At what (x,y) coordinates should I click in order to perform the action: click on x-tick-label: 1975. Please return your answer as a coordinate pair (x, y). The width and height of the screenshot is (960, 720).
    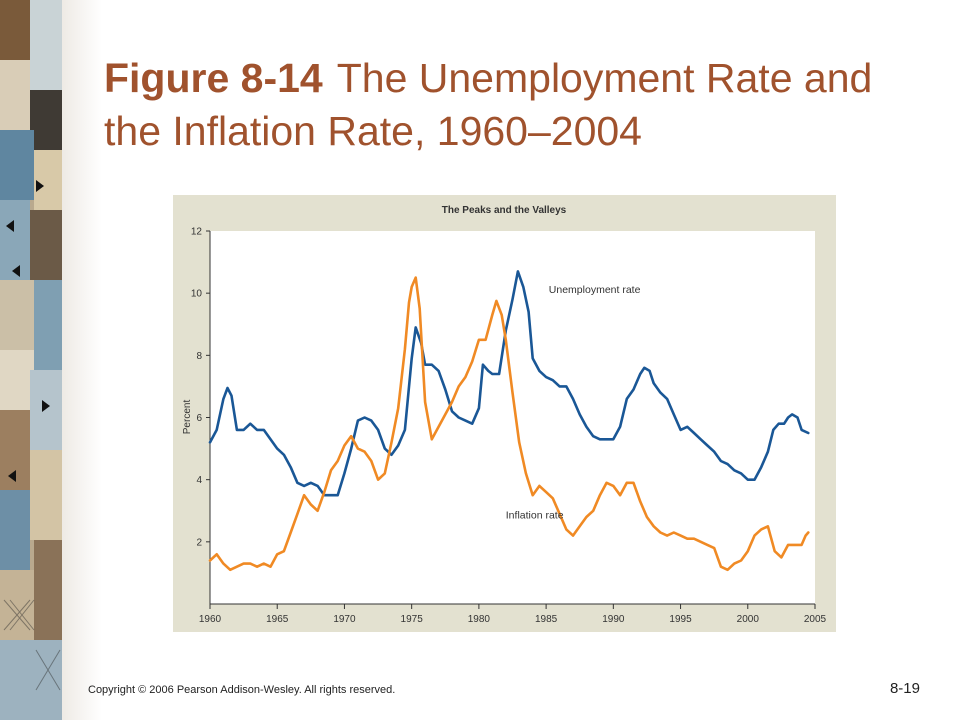
    Looking at the image, I should click on (412, 619).